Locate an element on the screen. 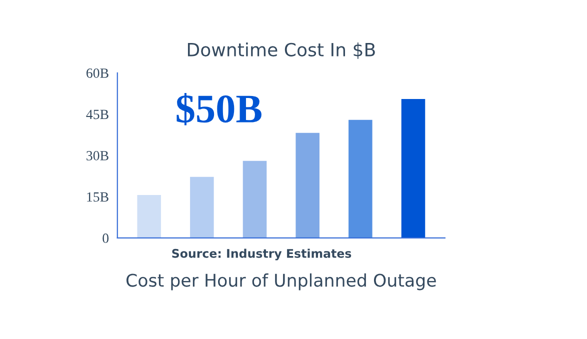 This screenshot has height=339, width=587. y-tick-label: 60B is located at coordinates (97, 73).